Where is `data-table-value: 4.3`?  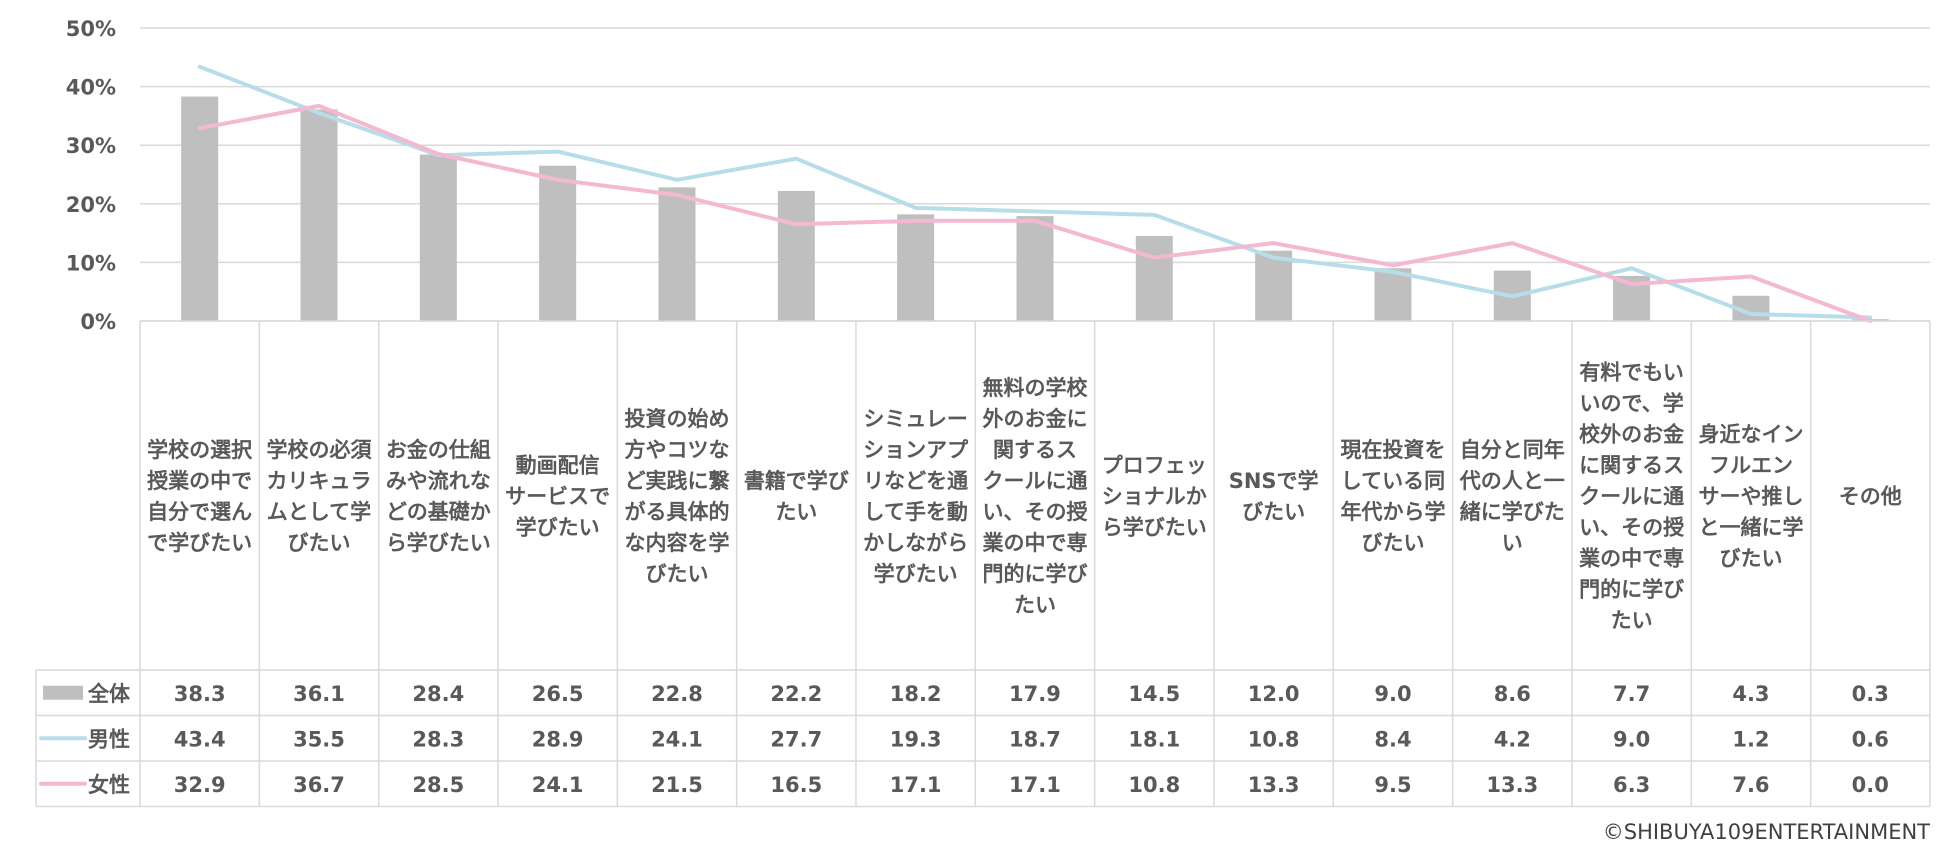
data-table-value: 4.3 is located at coordinates (1750, 694).